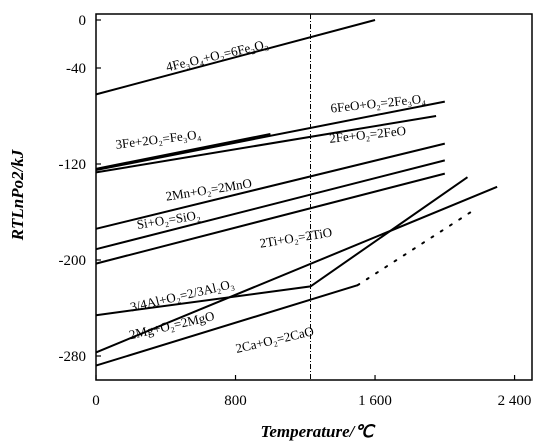 This screenshot has width=550, height=446. Describe the element at coordinates (274, 339) in the screenshot. I see `line-label-9: 2Ca+O₂=2CaO` at that location.